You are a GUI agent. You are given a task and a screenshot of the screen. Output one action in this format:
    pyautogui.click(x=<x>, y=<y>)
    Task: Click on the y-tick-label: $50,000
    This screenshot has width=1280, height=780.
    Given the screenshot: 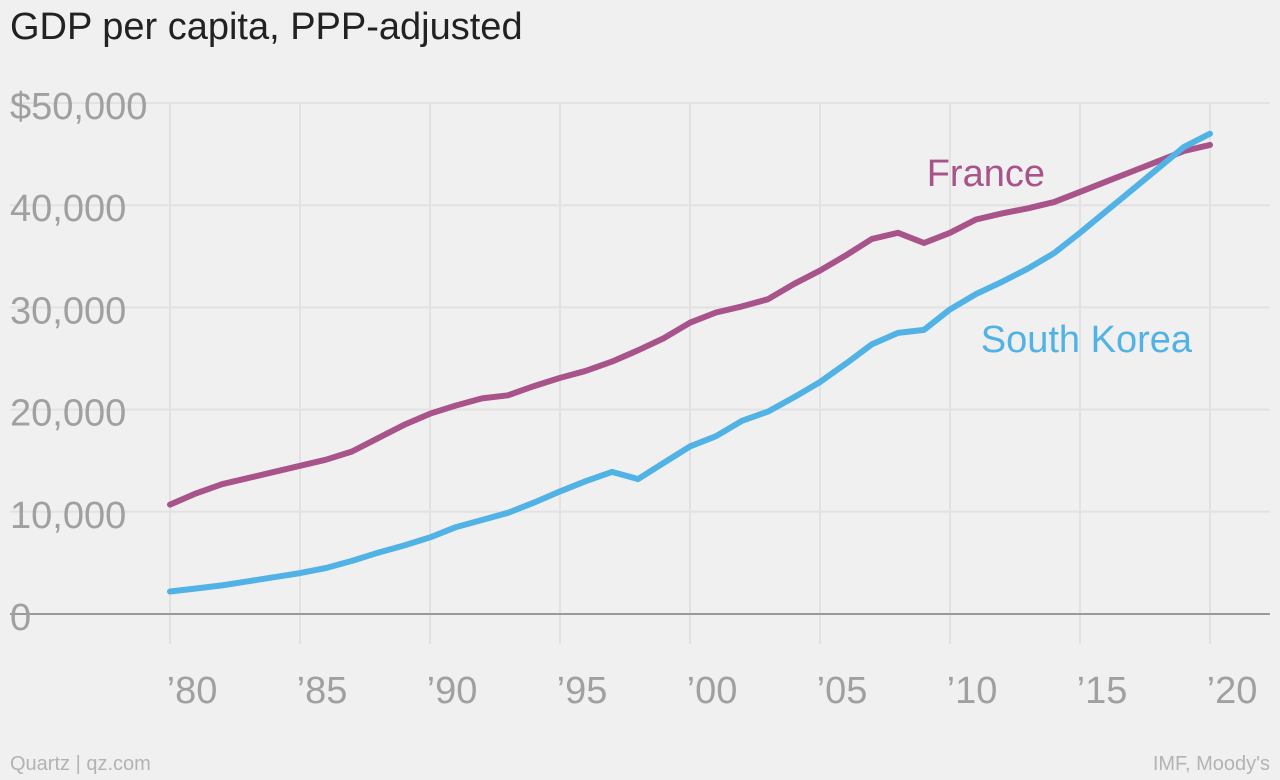 What is the action you would take?
    pyautogui.click(x=78, y=107)
    